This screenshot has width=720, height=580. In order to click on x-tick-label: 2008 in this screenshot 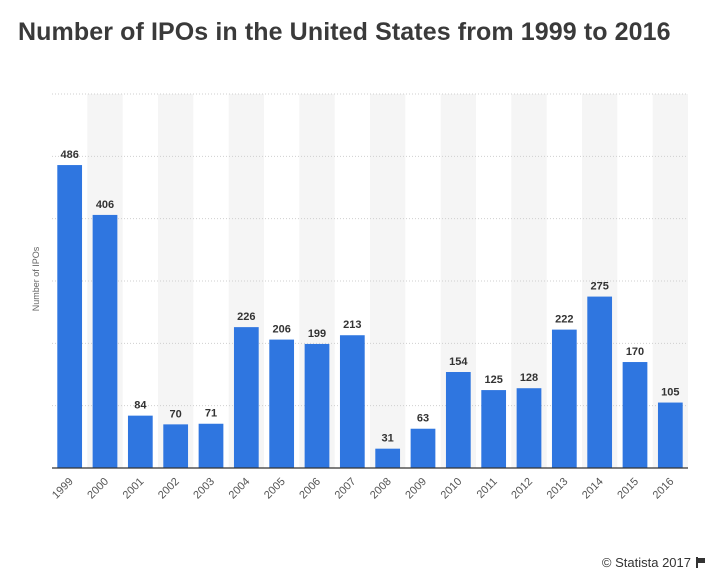, I will do `click(381, 489)`.